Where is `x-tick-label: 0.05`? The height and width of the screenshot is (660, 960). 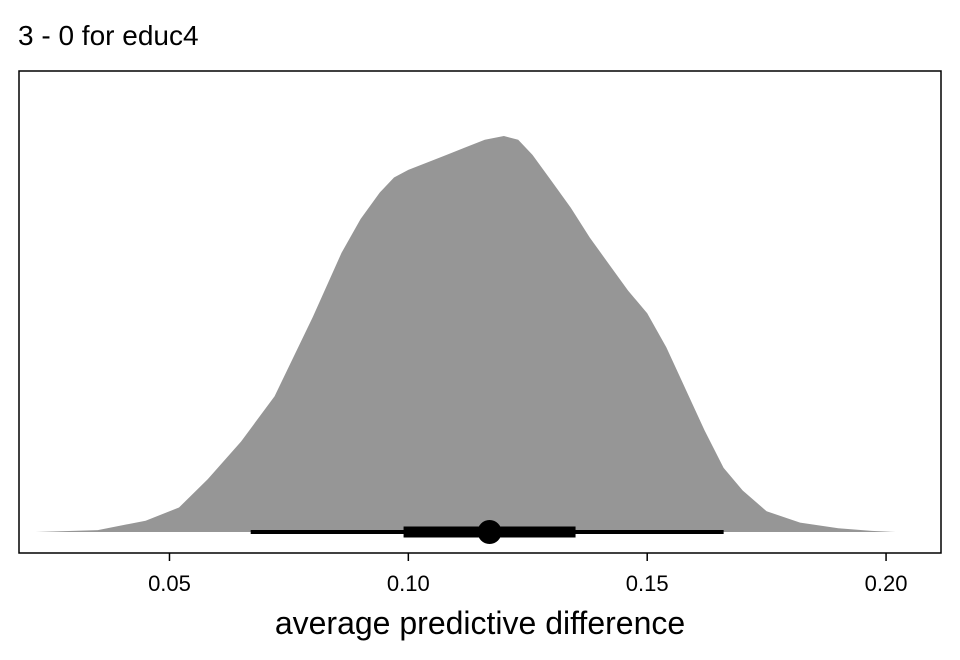 x-tick-label: 0.05 is located at coordinates (169, 583).